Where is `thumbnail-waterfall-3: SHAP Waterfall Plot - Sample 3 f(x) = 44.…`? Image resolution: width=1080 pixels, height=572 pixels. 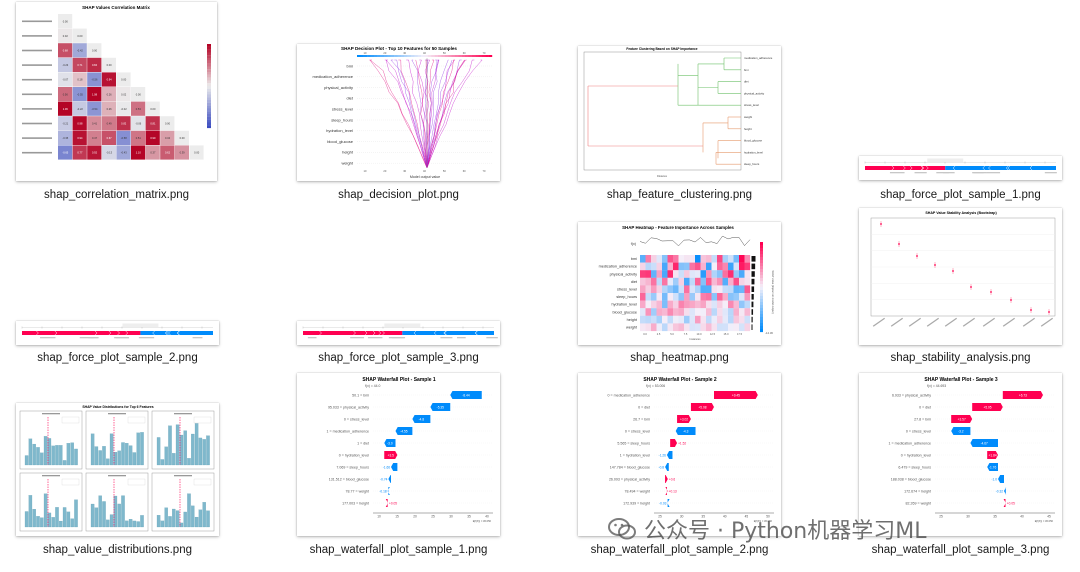 thumbnail-waterfall-3: SHAP Waterfall Plot - Sample 3 f(x) = 44.… is located at coordinates (960, 454).